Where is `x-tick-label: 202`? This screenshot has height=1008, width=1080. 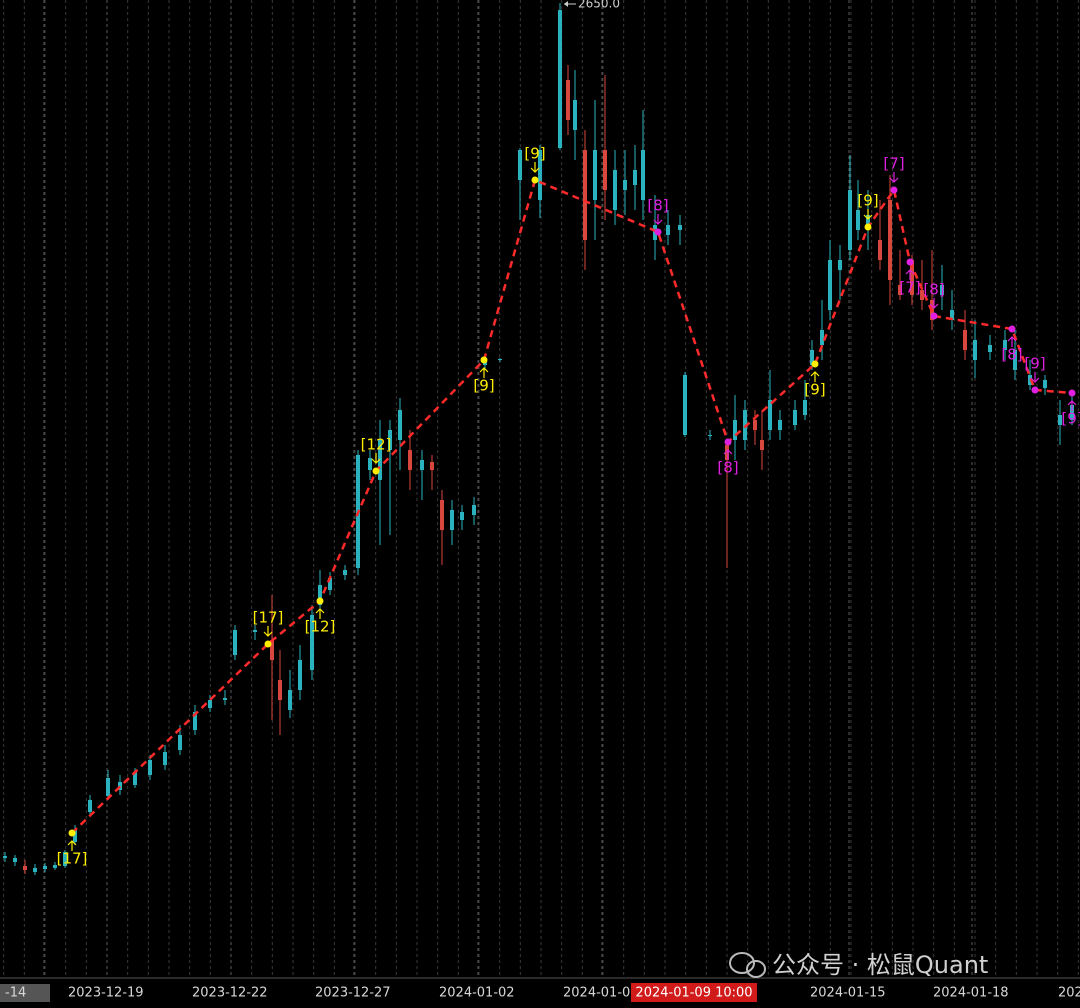 x-tick-label: 202 is located at coordinates (1069, 993).